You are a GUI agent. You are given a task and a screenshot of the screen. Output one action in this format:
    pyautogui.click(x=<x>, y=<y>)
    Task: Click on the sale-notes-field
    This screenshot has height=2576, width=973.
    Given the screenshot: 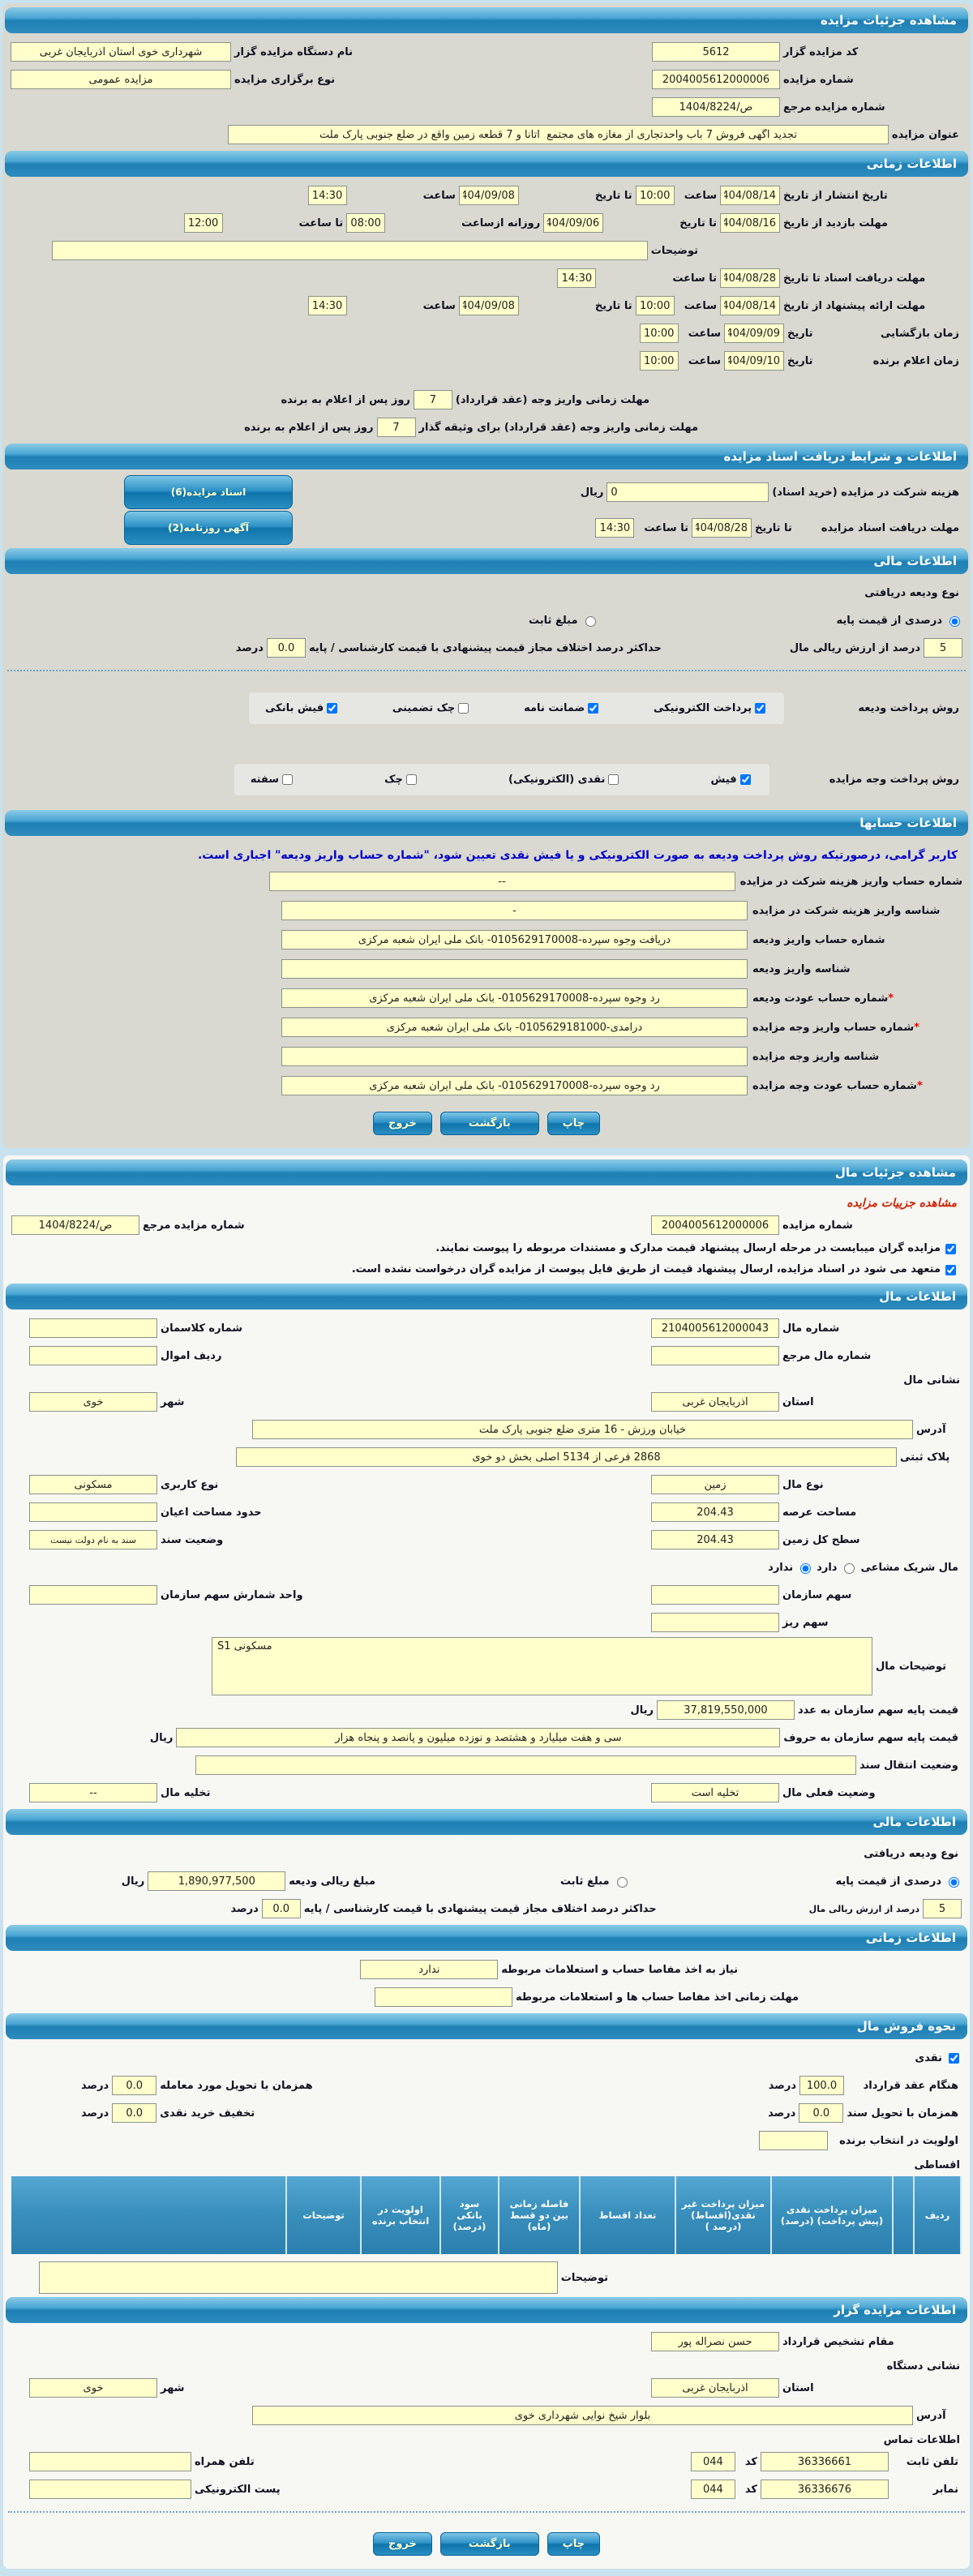 What is the action you would take?
    pyautogui.click(x=298, y=2277)
    